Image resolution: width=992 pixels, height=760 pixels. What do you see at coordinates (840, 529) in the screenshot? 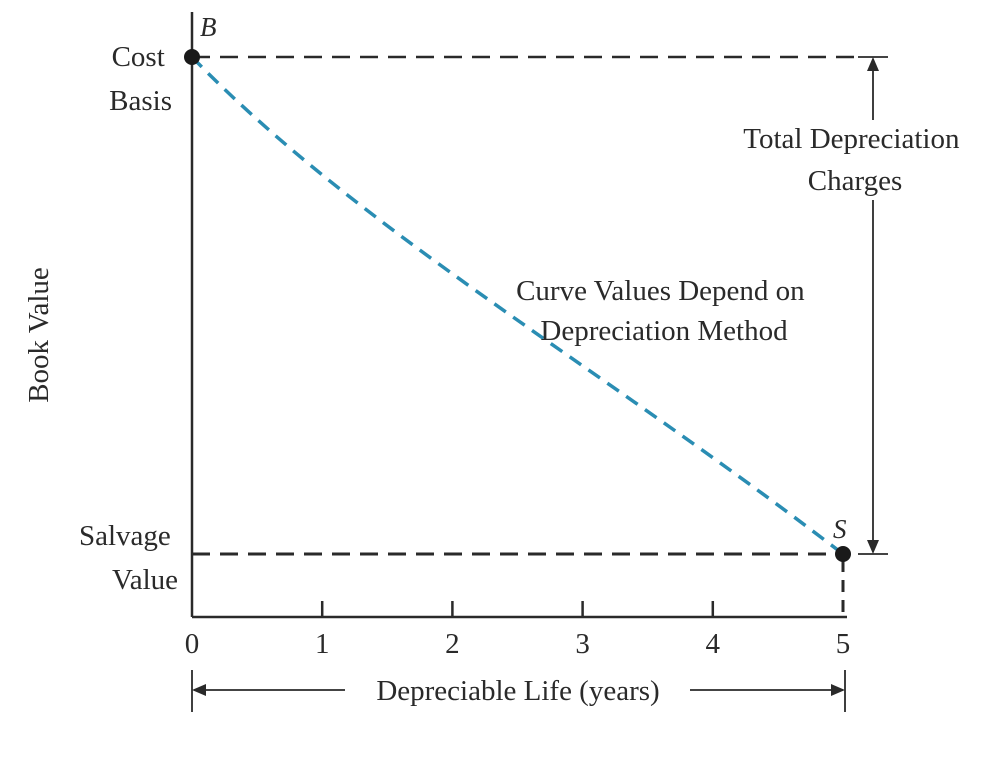
I see `point-s-label: S` at bounding box center [840, 529].